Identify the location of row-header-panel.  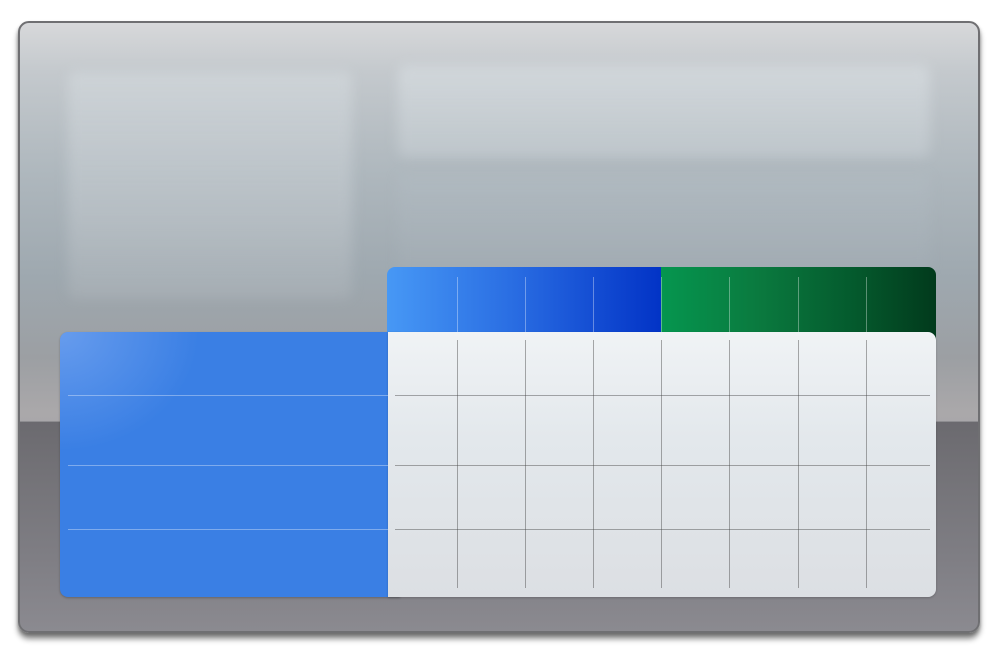
(230, 464).